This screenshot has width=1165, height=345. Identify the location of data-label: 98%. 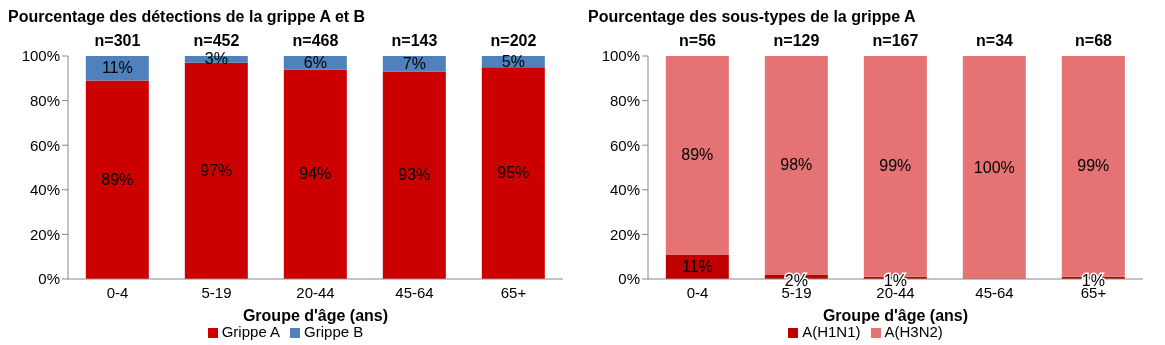
(796, 165).